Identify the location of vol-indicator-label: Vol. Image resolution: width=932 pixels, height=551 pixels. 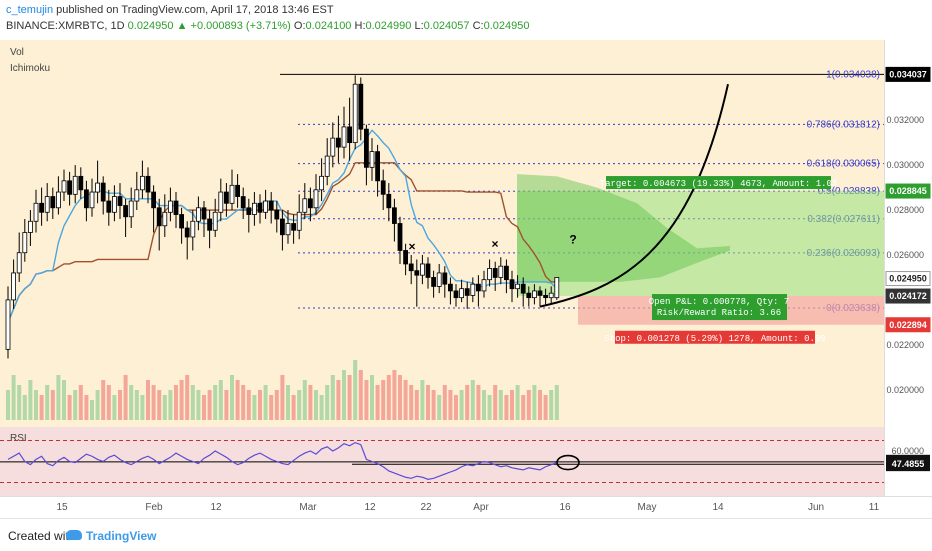
(17, 52).